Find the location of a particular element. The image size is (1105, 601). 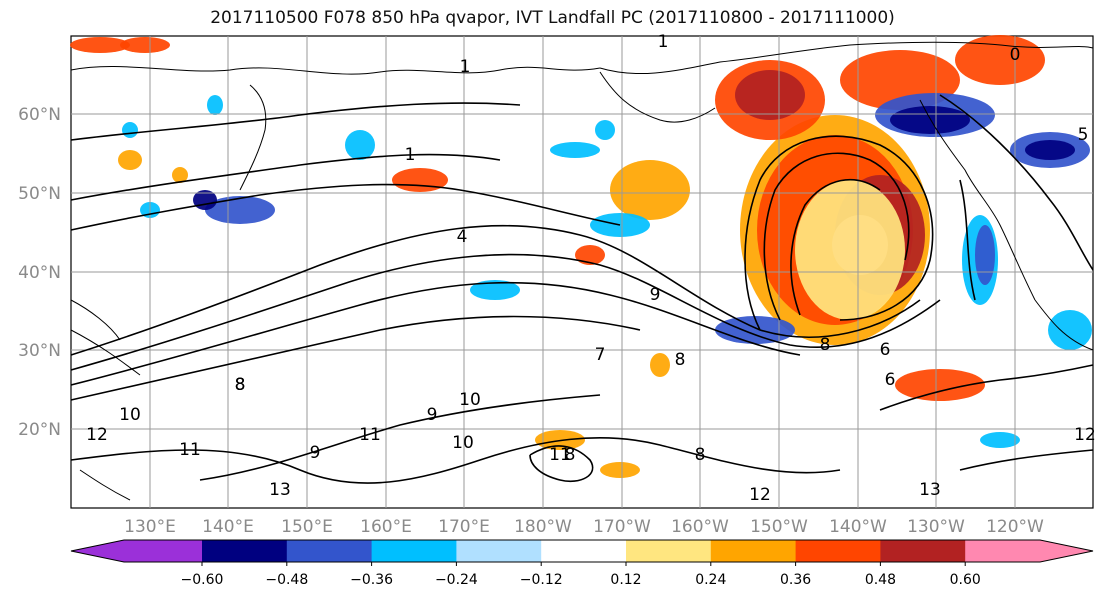

latitude-labels: 60°N 50°N 40°N 30°N 20°N is located at coordinates (39, 272).